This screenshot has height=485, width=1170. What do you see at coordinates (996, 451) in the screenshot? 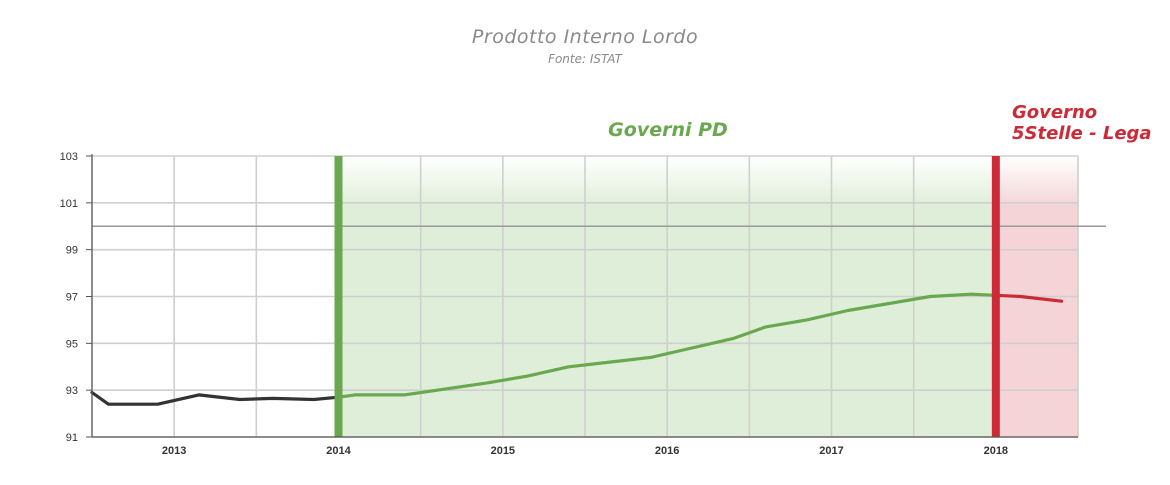
I see `x-tick-label-2018: 2018` at bounding box center [996, 451].